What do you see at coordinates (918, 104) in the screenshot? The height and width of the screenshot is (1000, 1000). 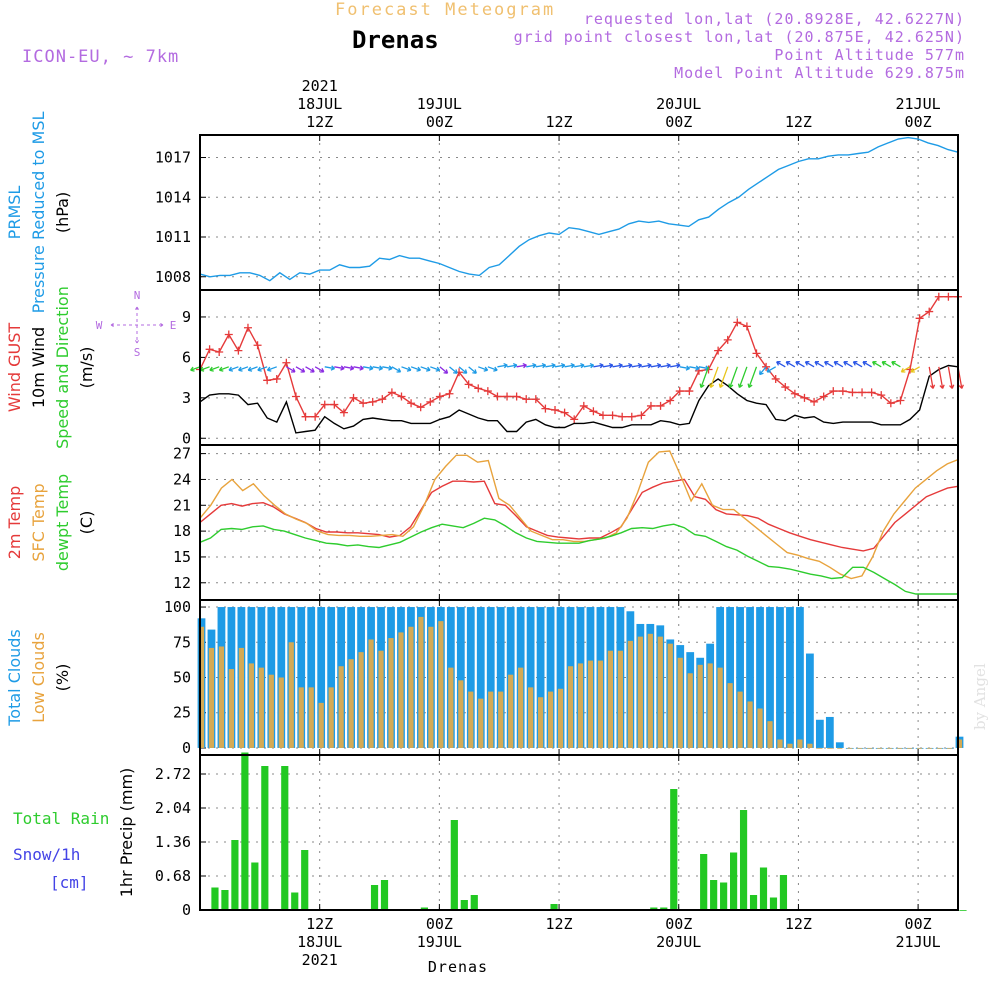 I see `top-tick-label: 21JUL` at bounding box center [918, 104].